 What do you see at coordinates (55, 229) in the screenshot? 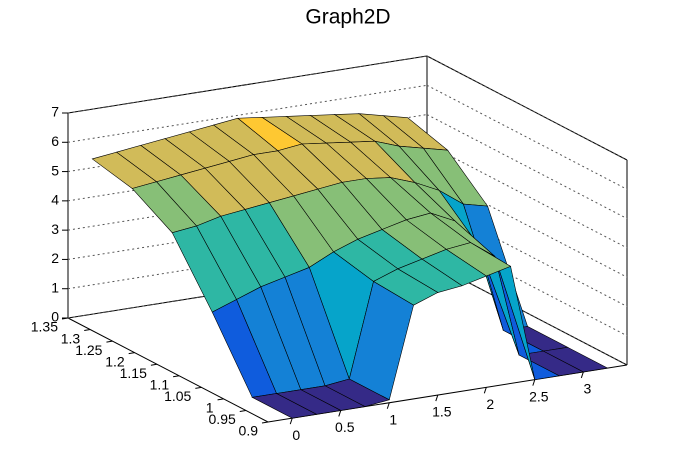
I see `z-tick-label: 3` at bounding box center [55, 229].